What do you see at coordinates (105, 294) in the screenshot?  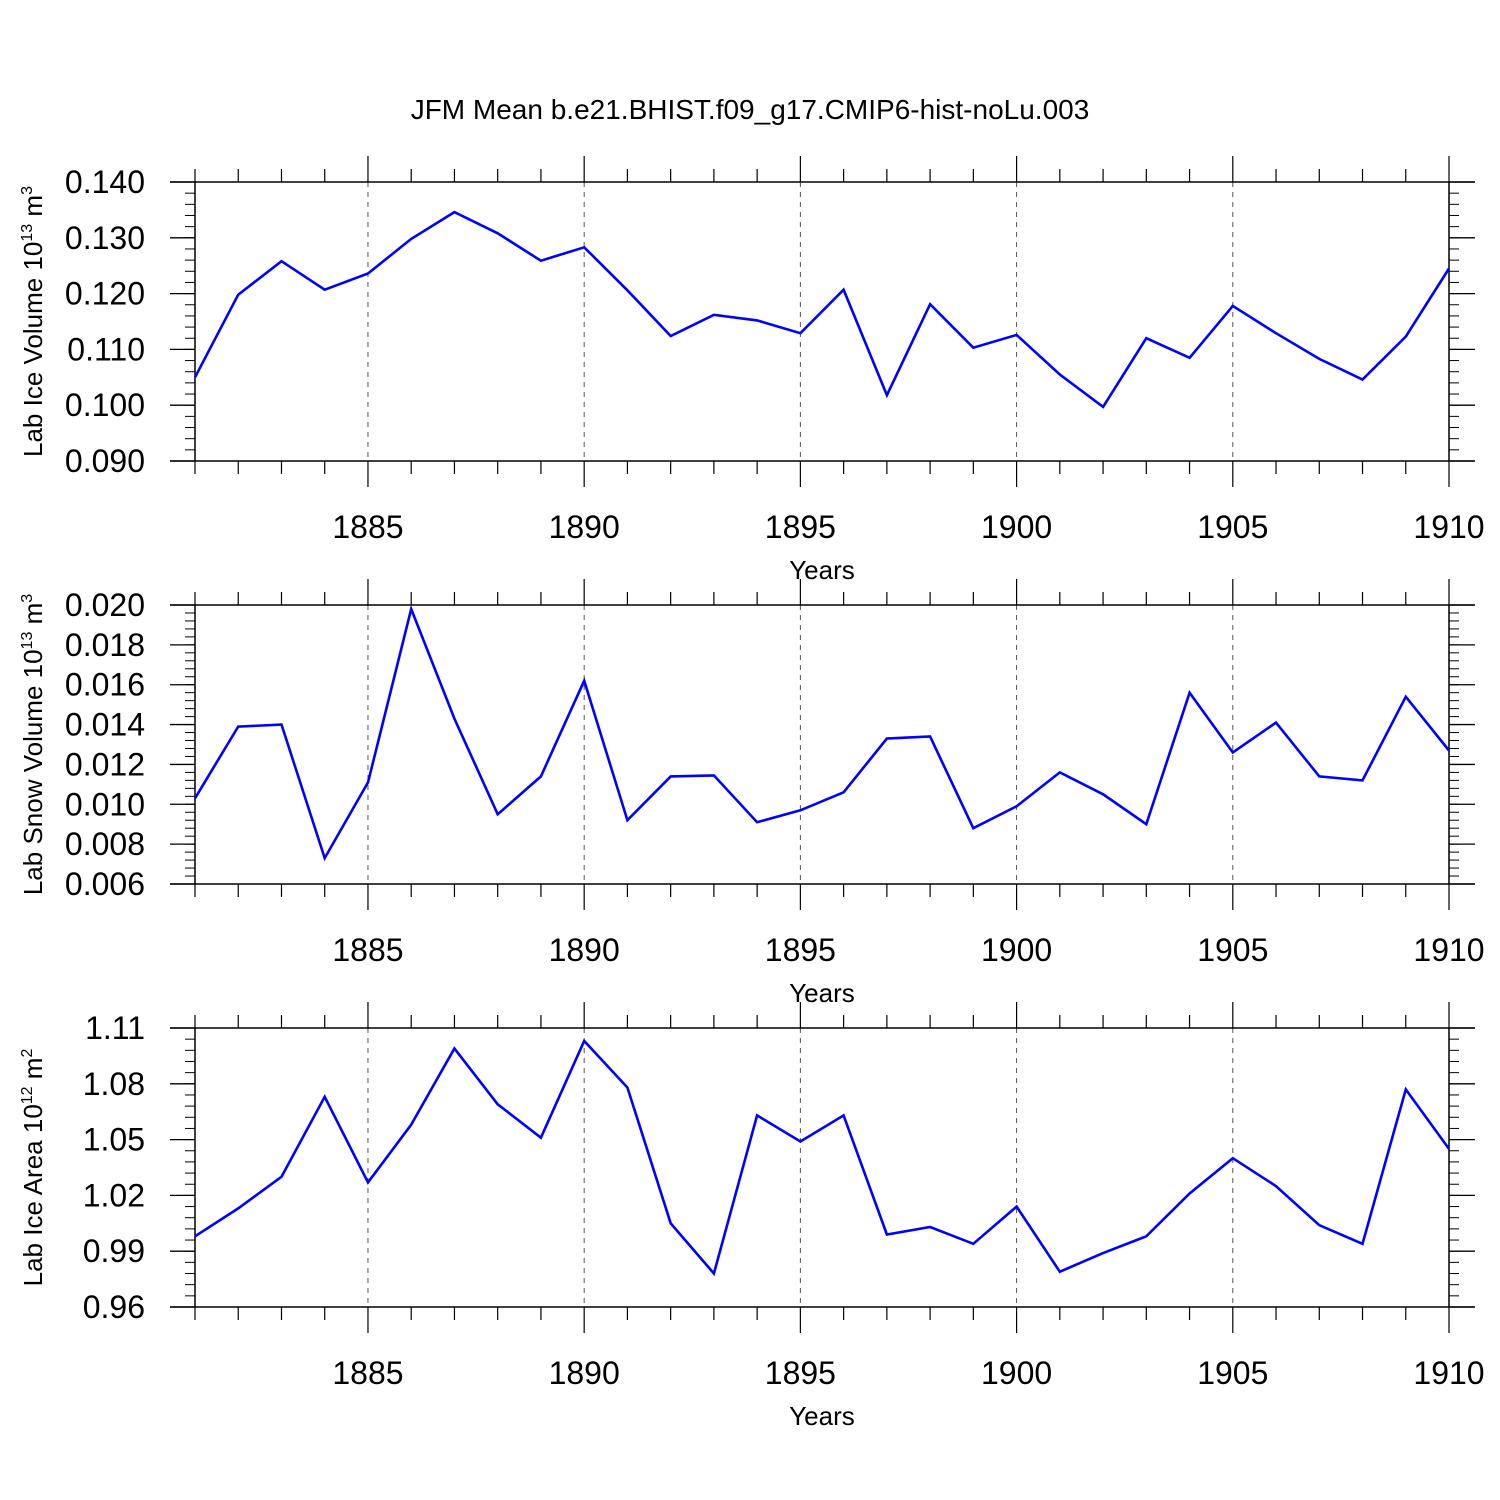 I see `y-tick-label: 0.120` at bounding box center [105, 294].